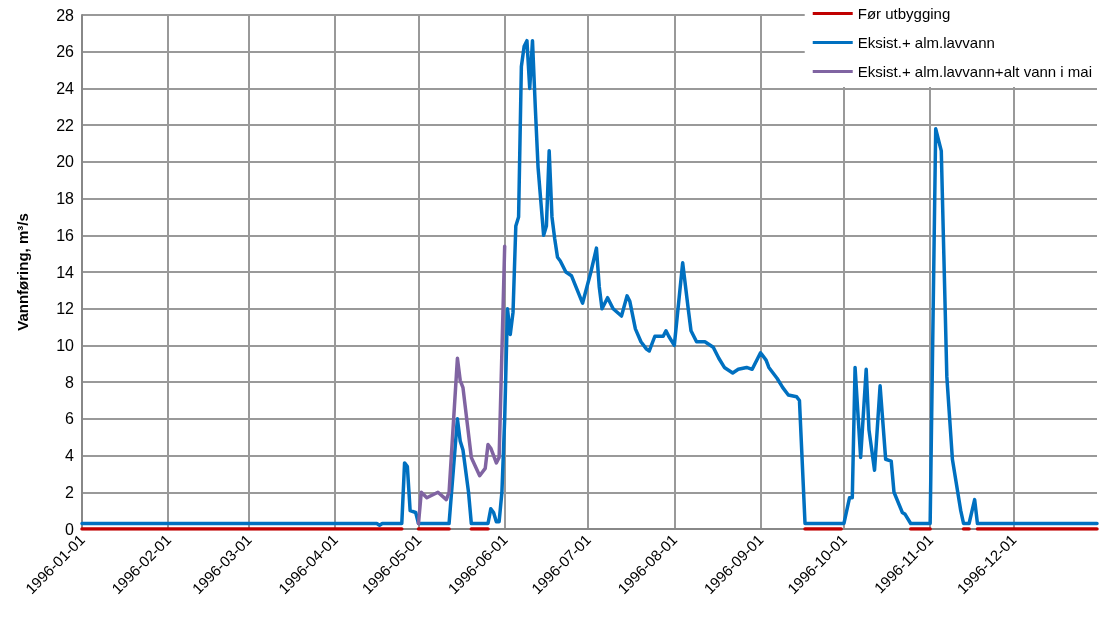 The image size is (1102, 635). I want to click on y-tick-label: 10, so click(65, 345).